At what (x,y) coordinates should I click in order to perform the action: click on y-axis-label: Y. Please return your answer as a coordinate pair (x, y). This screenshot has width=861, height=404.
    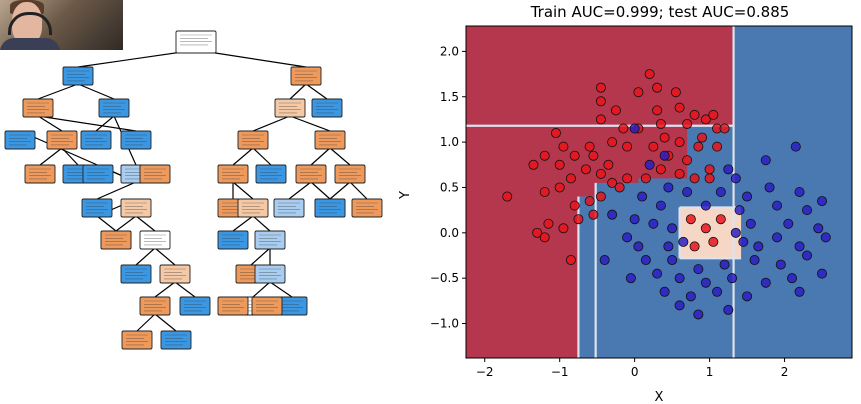
    Looking at the image, I should click on (405, 195).